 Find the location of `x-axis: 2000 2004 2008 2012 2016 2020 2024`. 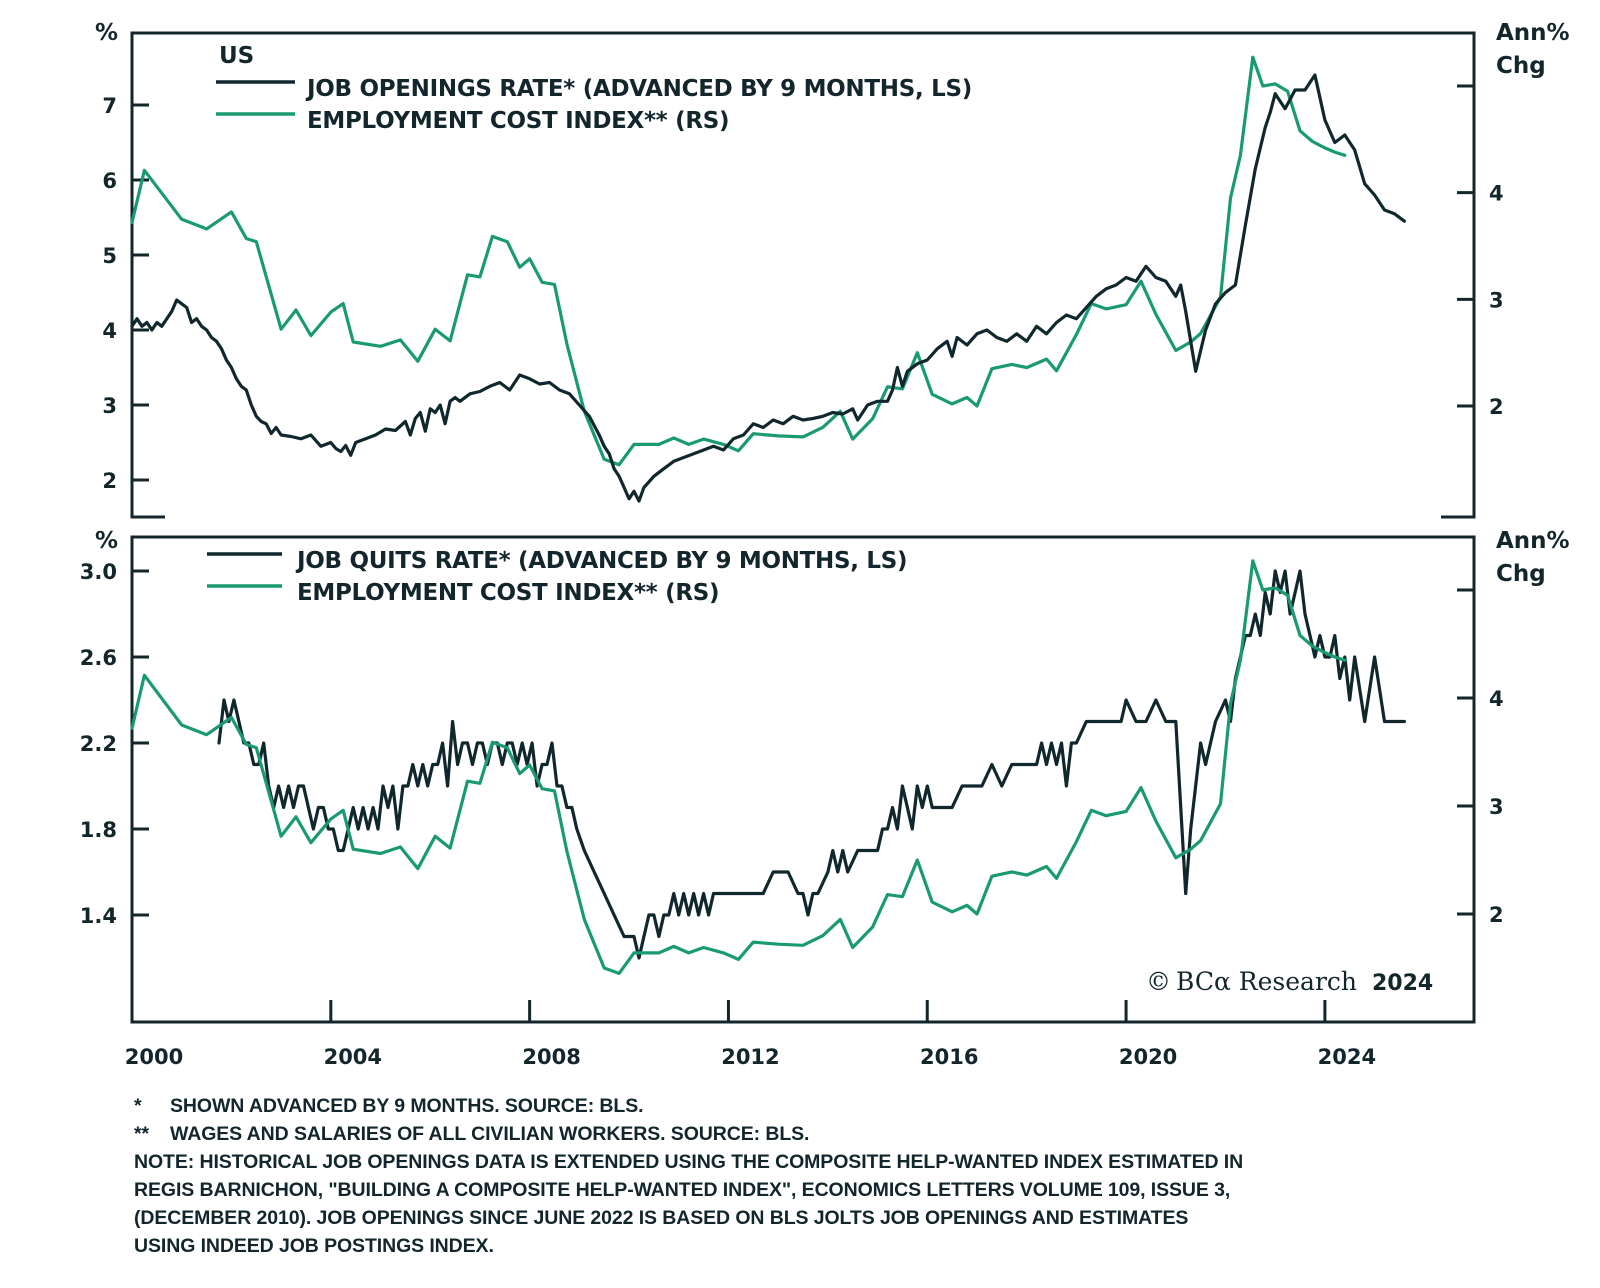

x-axis: 2000 2004 2008 2012 2016 2020 2024 is located at coordinates (750, 1034).